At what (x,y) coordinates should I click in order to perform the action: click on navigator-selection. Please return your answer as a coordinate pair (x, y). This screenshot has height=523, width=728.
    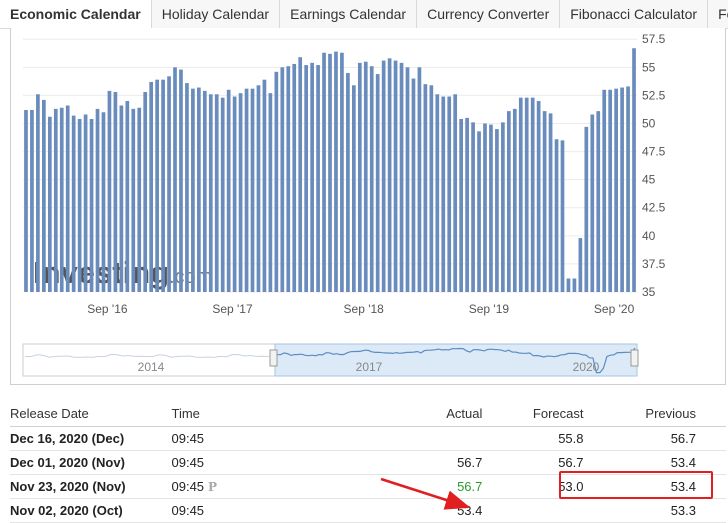
    Looking at the image, I should click on (456, 360).